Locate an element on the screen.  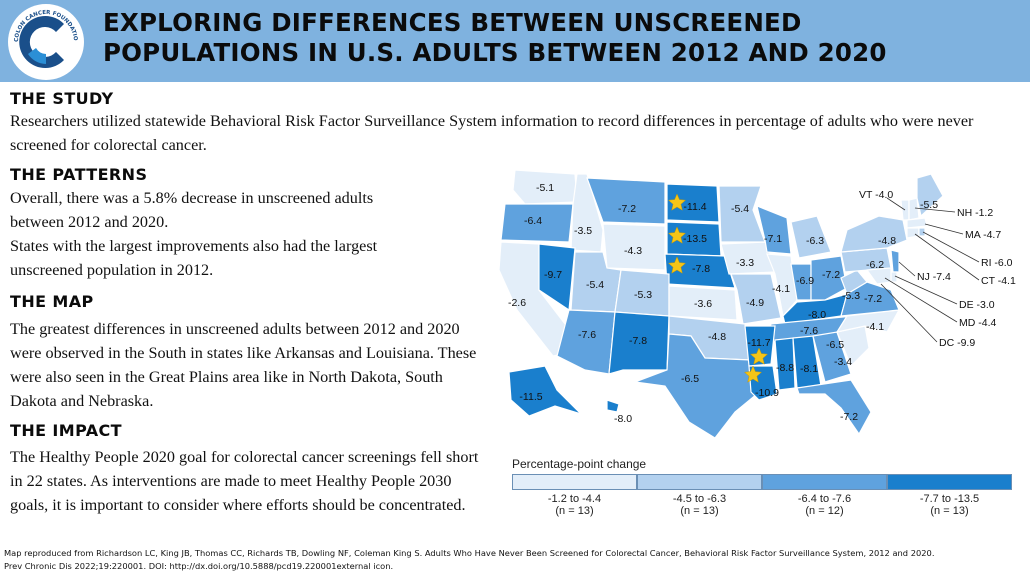
colon-cancer-foundation-logo: COLON CANCER FOUNDATION is located at coordinates (45, 41).